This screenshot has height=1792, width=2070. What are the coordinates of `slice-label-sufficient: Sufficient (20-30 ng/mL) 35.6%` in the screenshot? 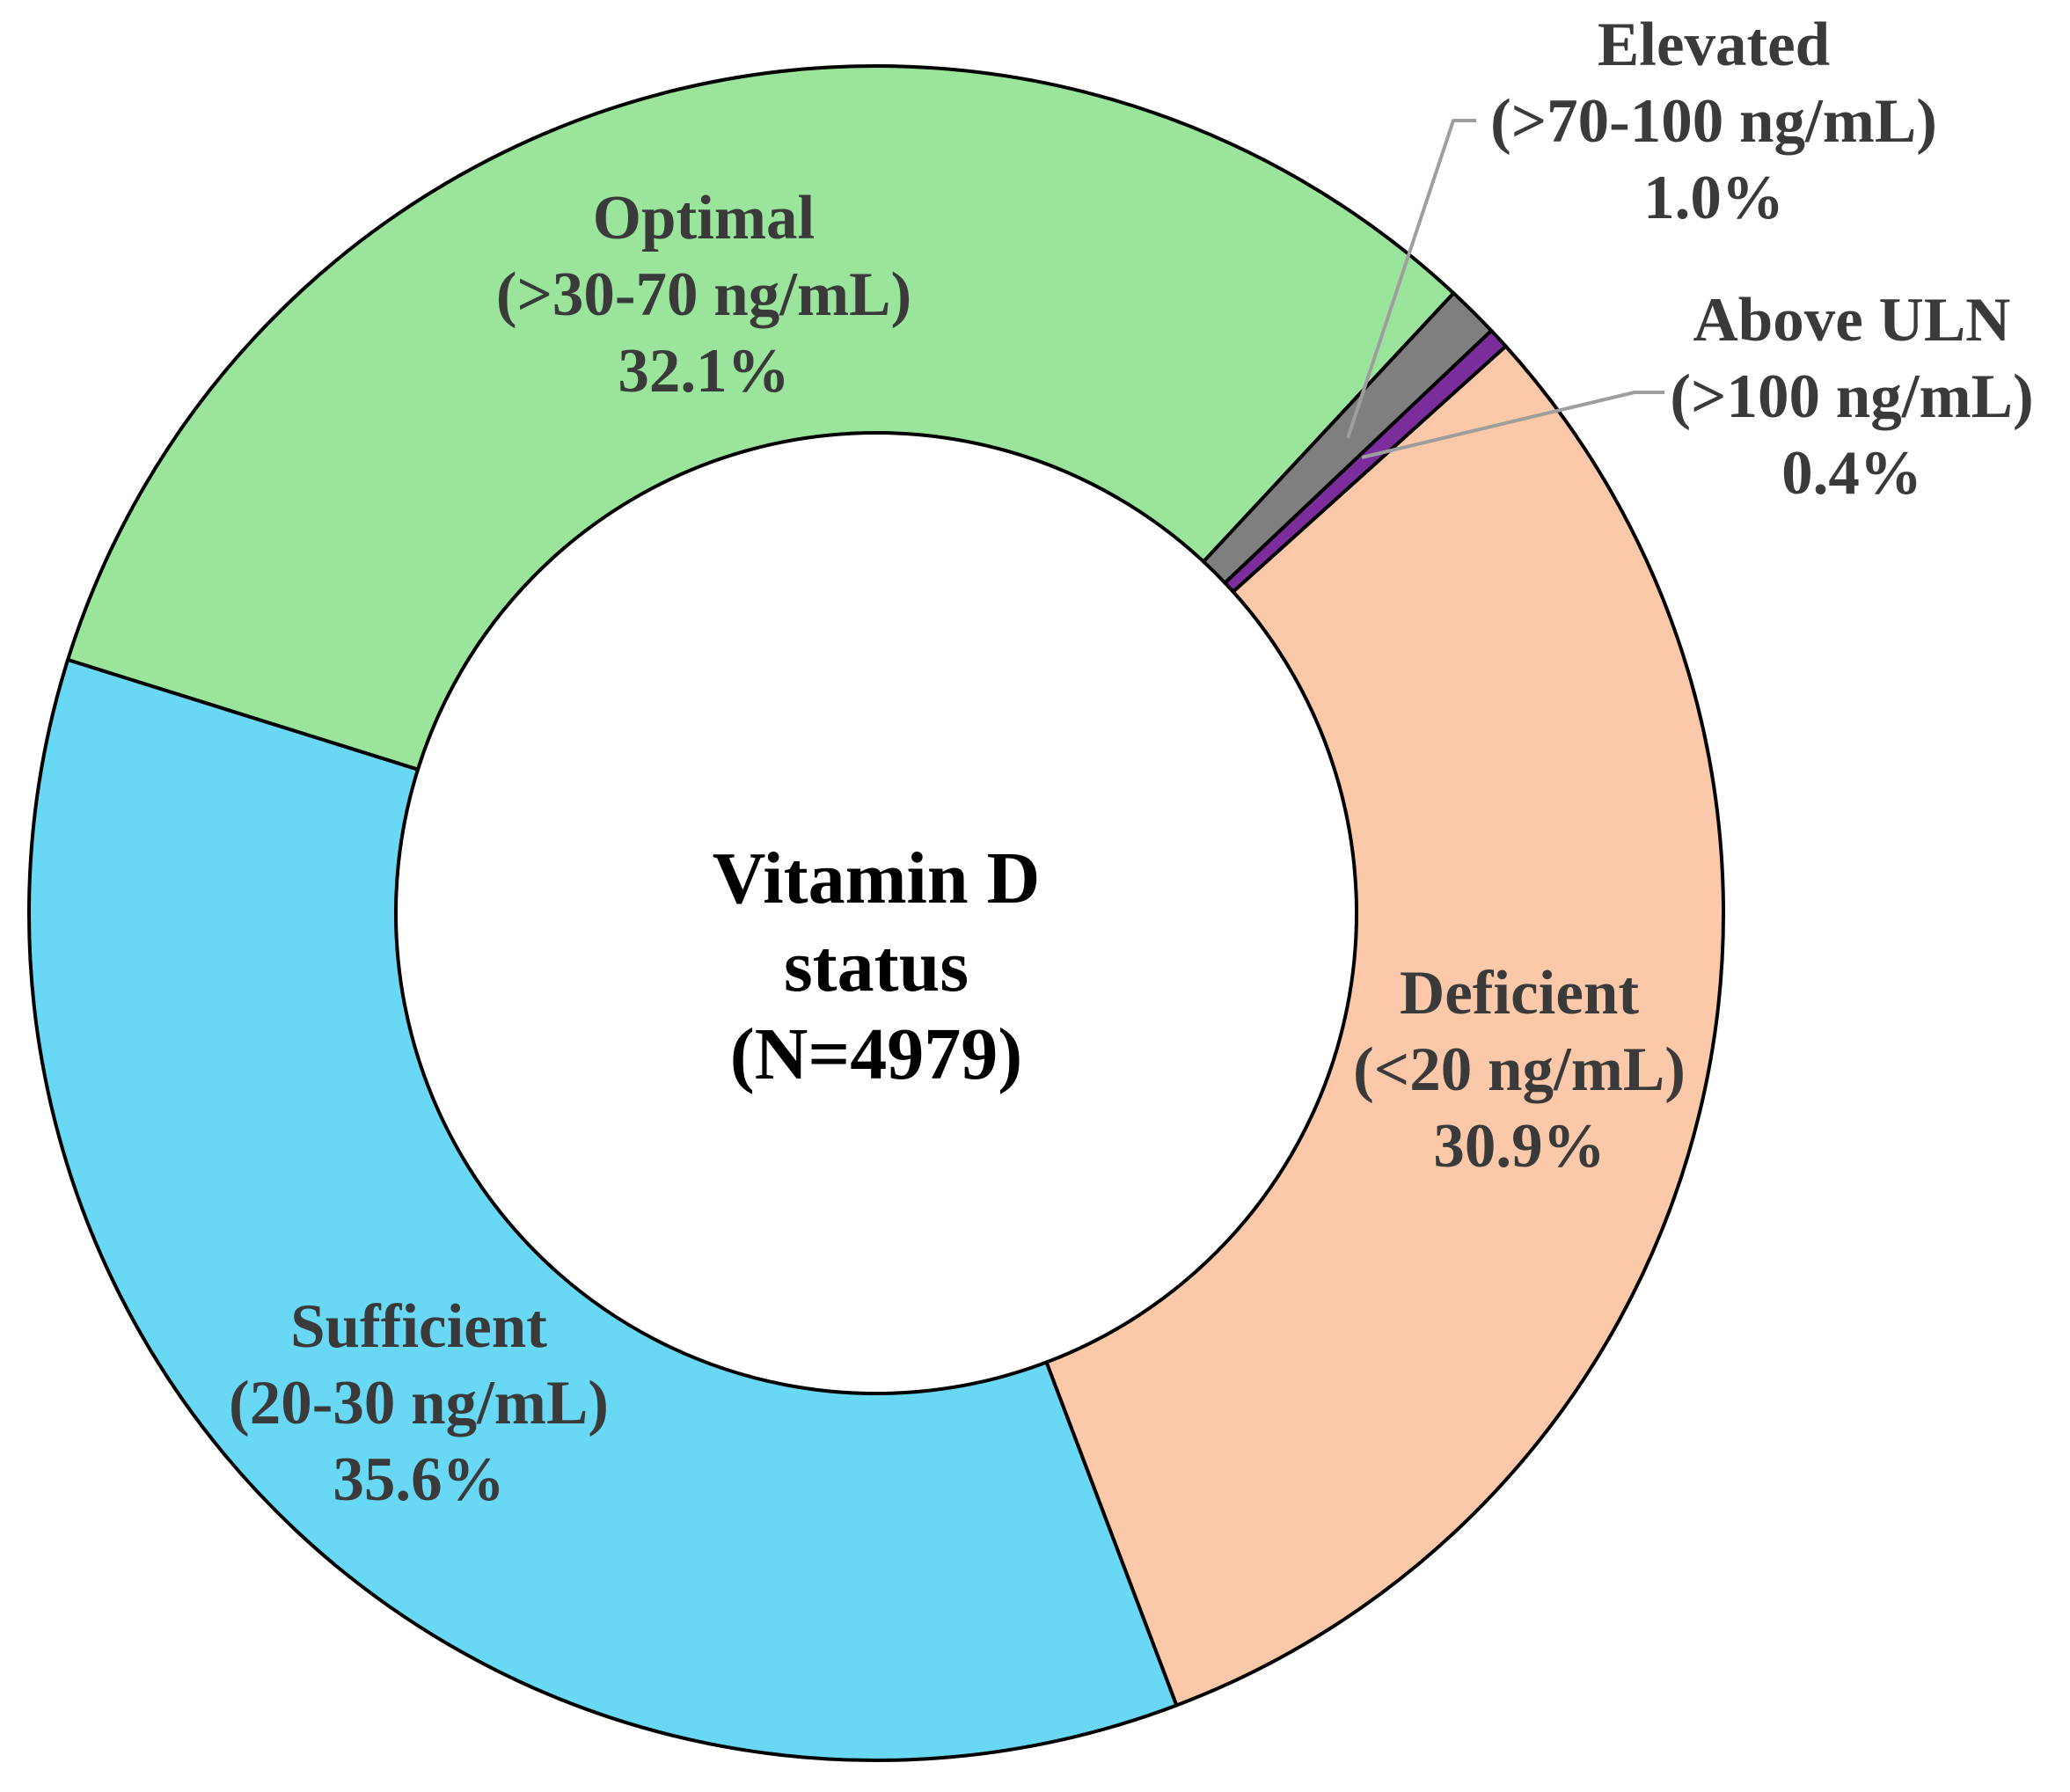 It's located at (419, 1403).